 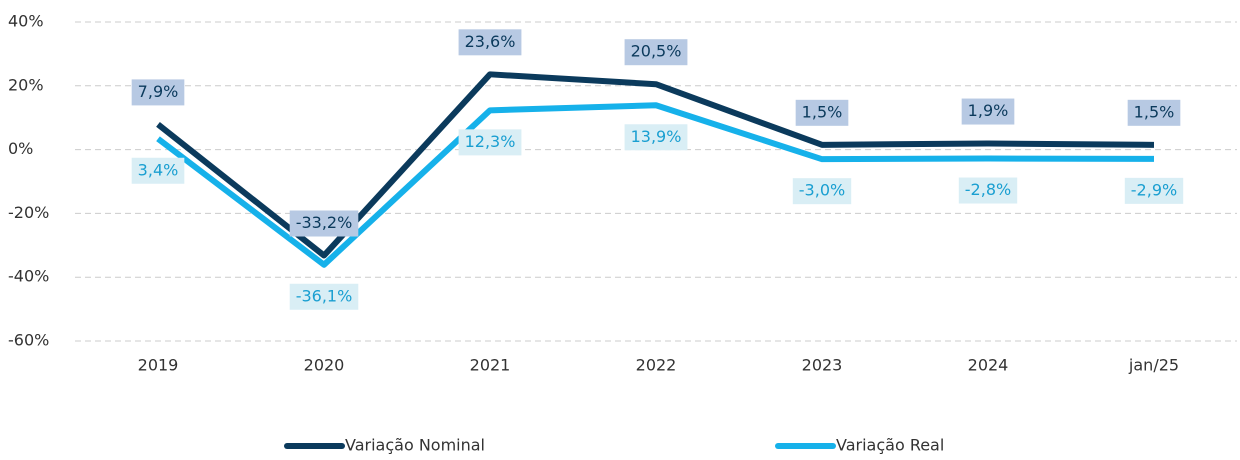 I want to click on x-tick-label: 2019, so click(x=158, y=365).